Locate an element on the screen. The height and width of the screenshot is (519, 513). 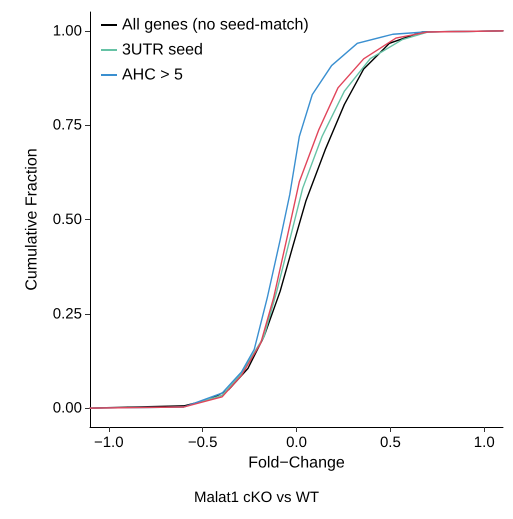
text: Malat1 cKO vs WT is located at coordinates (257, 497).